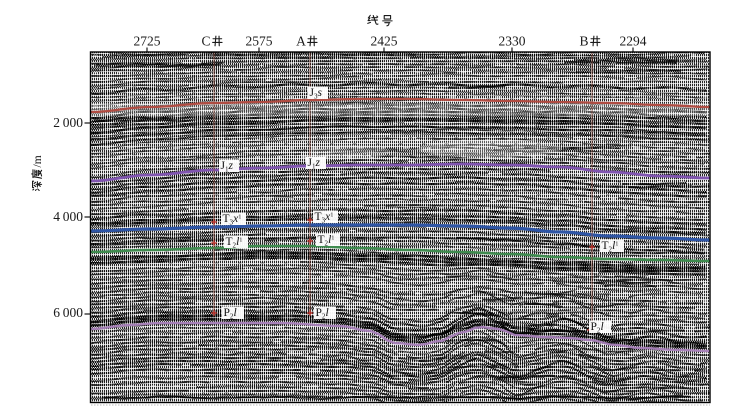  Describe the element at coordinates (68, 216) in the screenshot. I see `svg-text: 4 000` at that location.